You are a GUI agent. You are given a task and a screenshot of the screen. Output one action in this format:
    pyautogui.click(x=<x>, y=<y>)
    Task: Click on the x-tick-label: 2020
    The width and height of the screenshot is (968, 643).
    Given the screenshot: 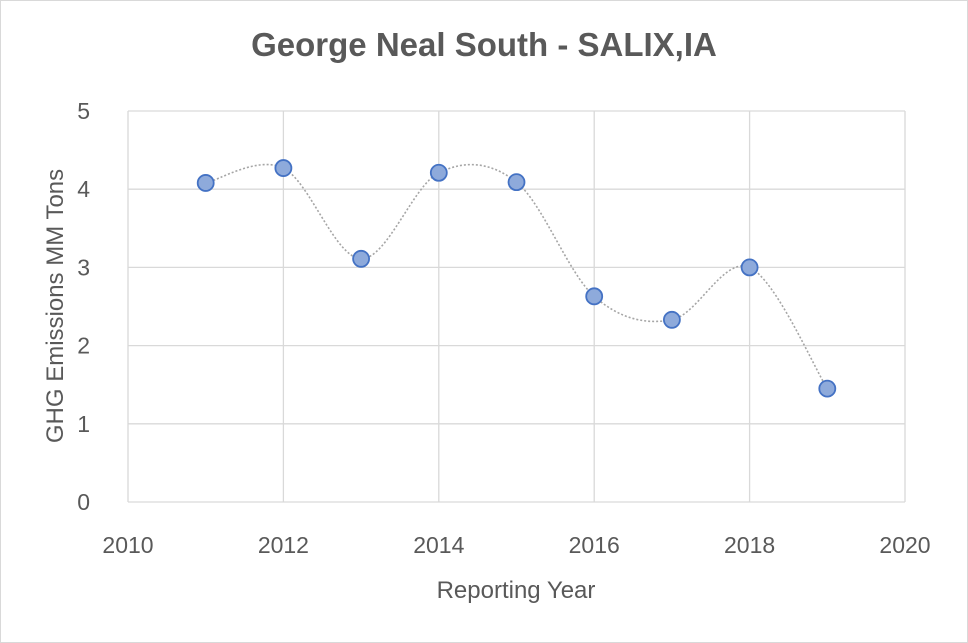 What is the action you would take?
    pyautogui.click(x=904, y=545)
    